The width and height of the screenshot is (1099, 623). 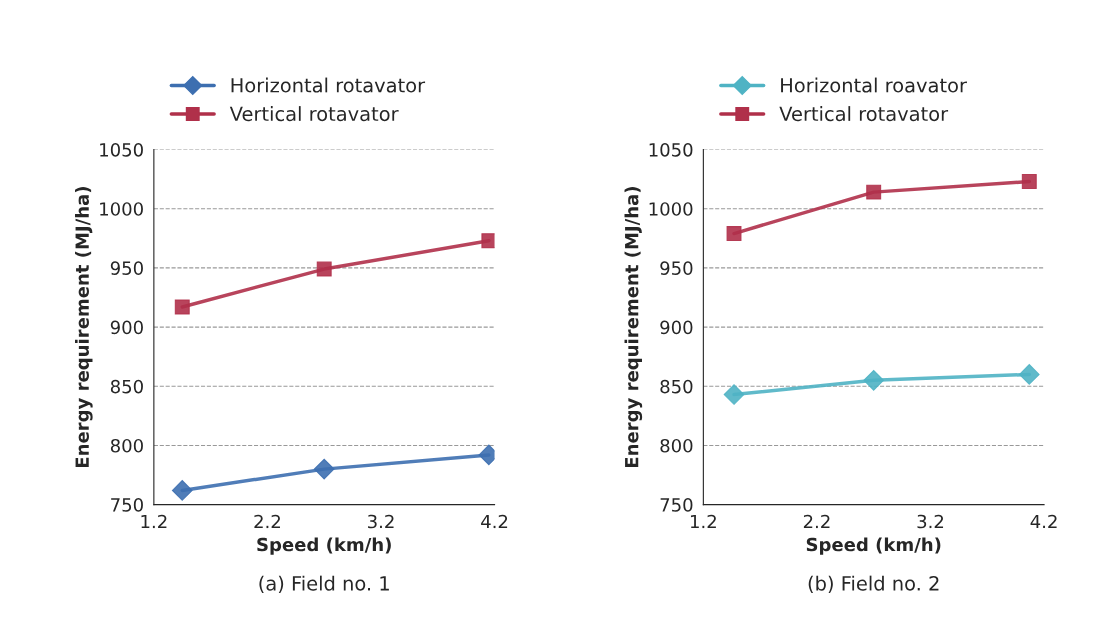 I want to click on legend-label: Horizontal rotavator, so click(x=328, y=85).